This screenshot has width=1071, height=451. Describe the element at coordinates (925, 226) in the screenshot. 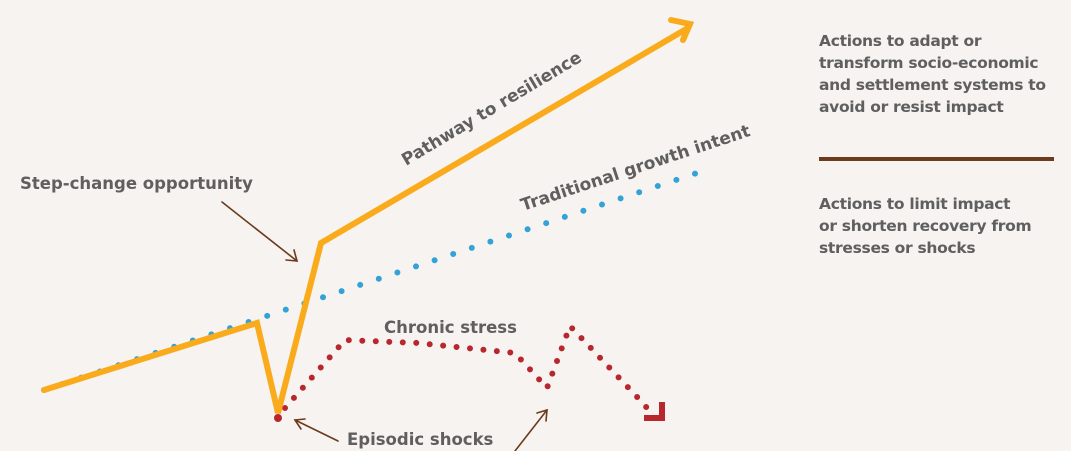

I see `legend-bottom-line-2: or shorten recovery from` at that location.